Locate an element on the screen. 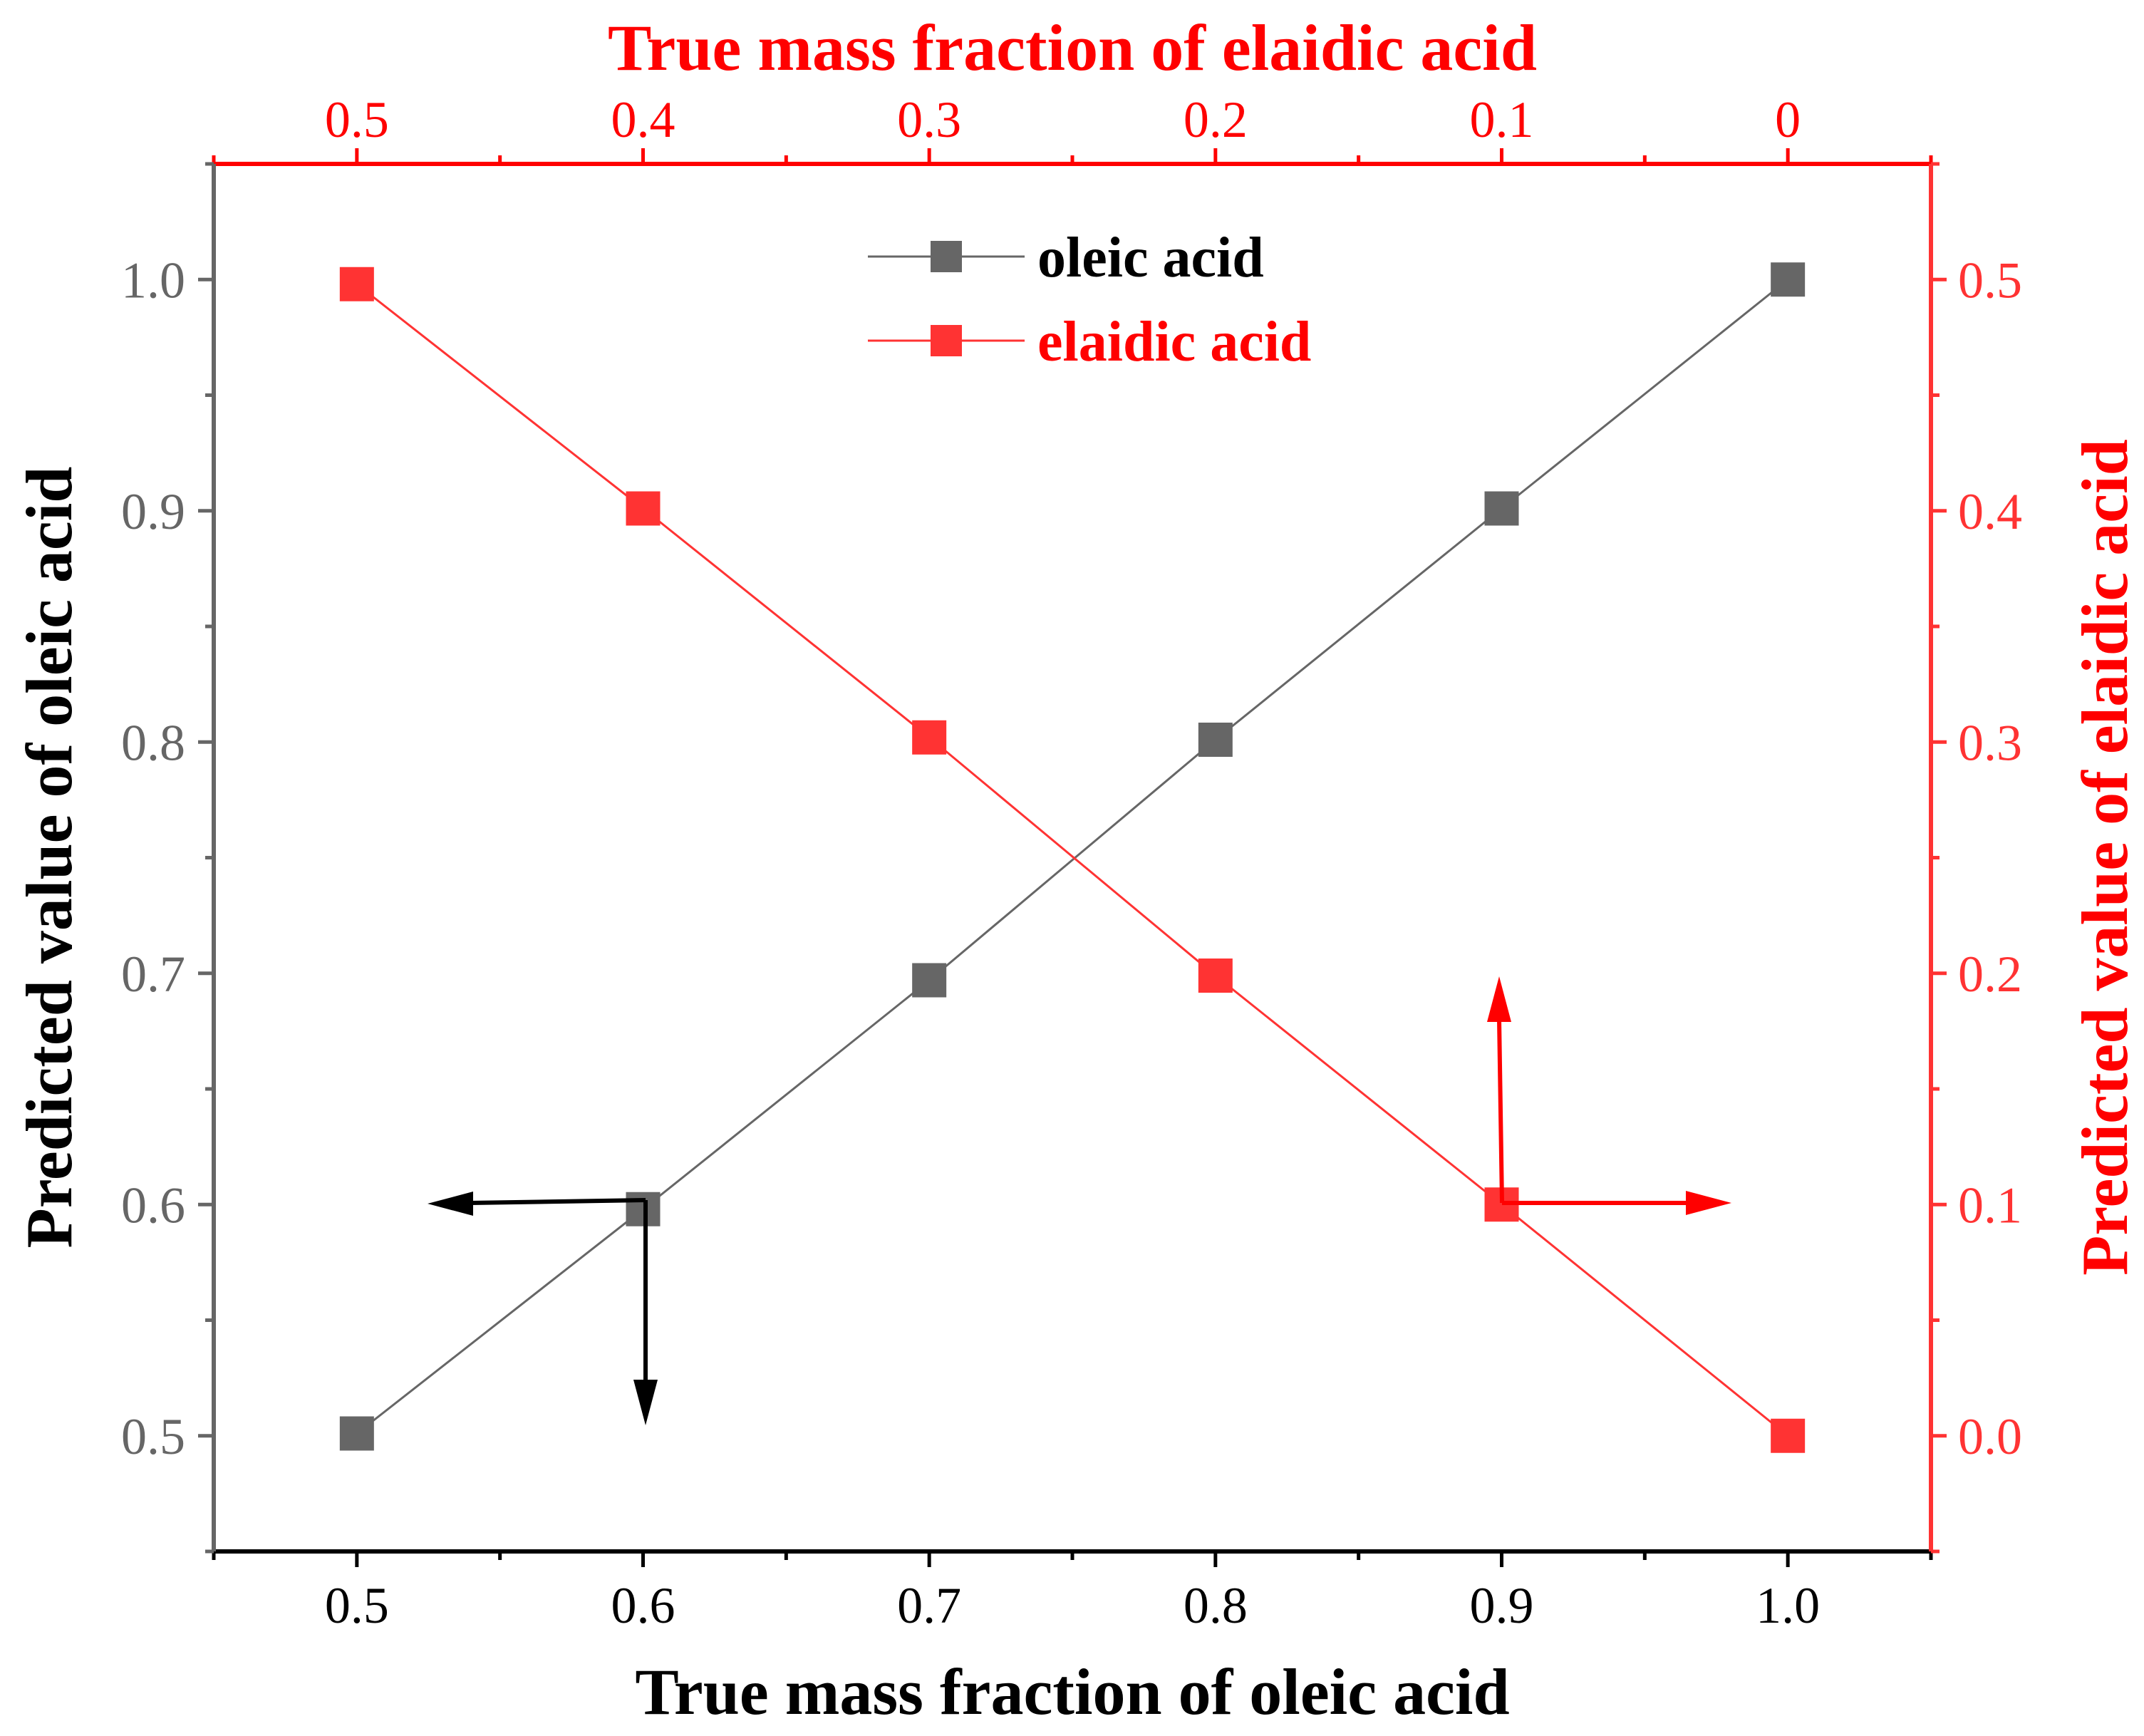  x-tick-label: 0.6 is located at coordinates (643, 1606).